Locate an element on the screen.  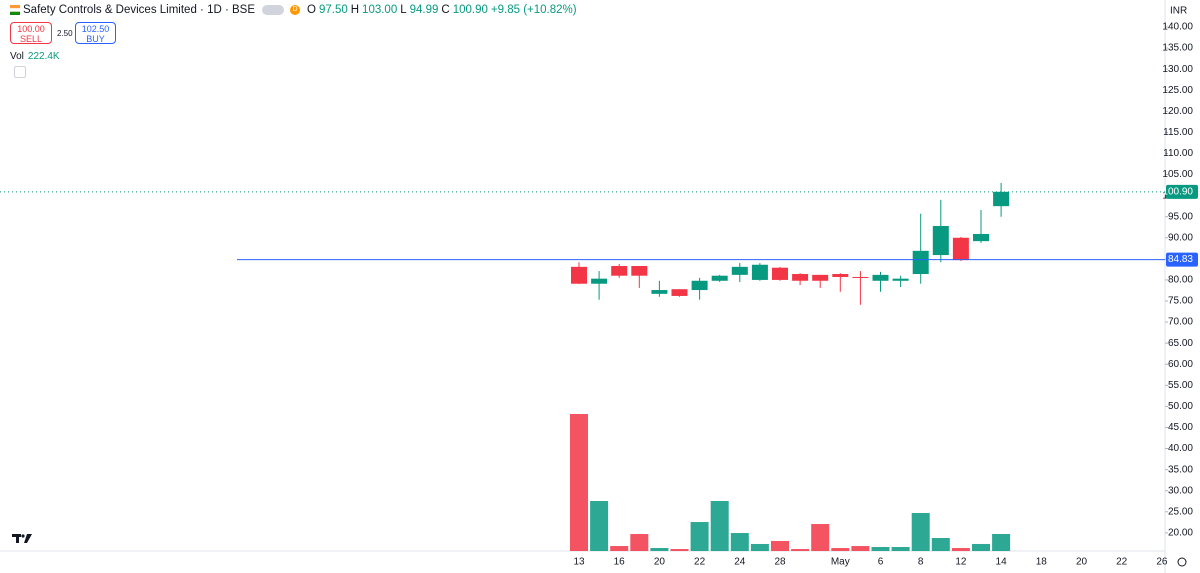
open-value: 97.50 is located at coordinates (333, 10).